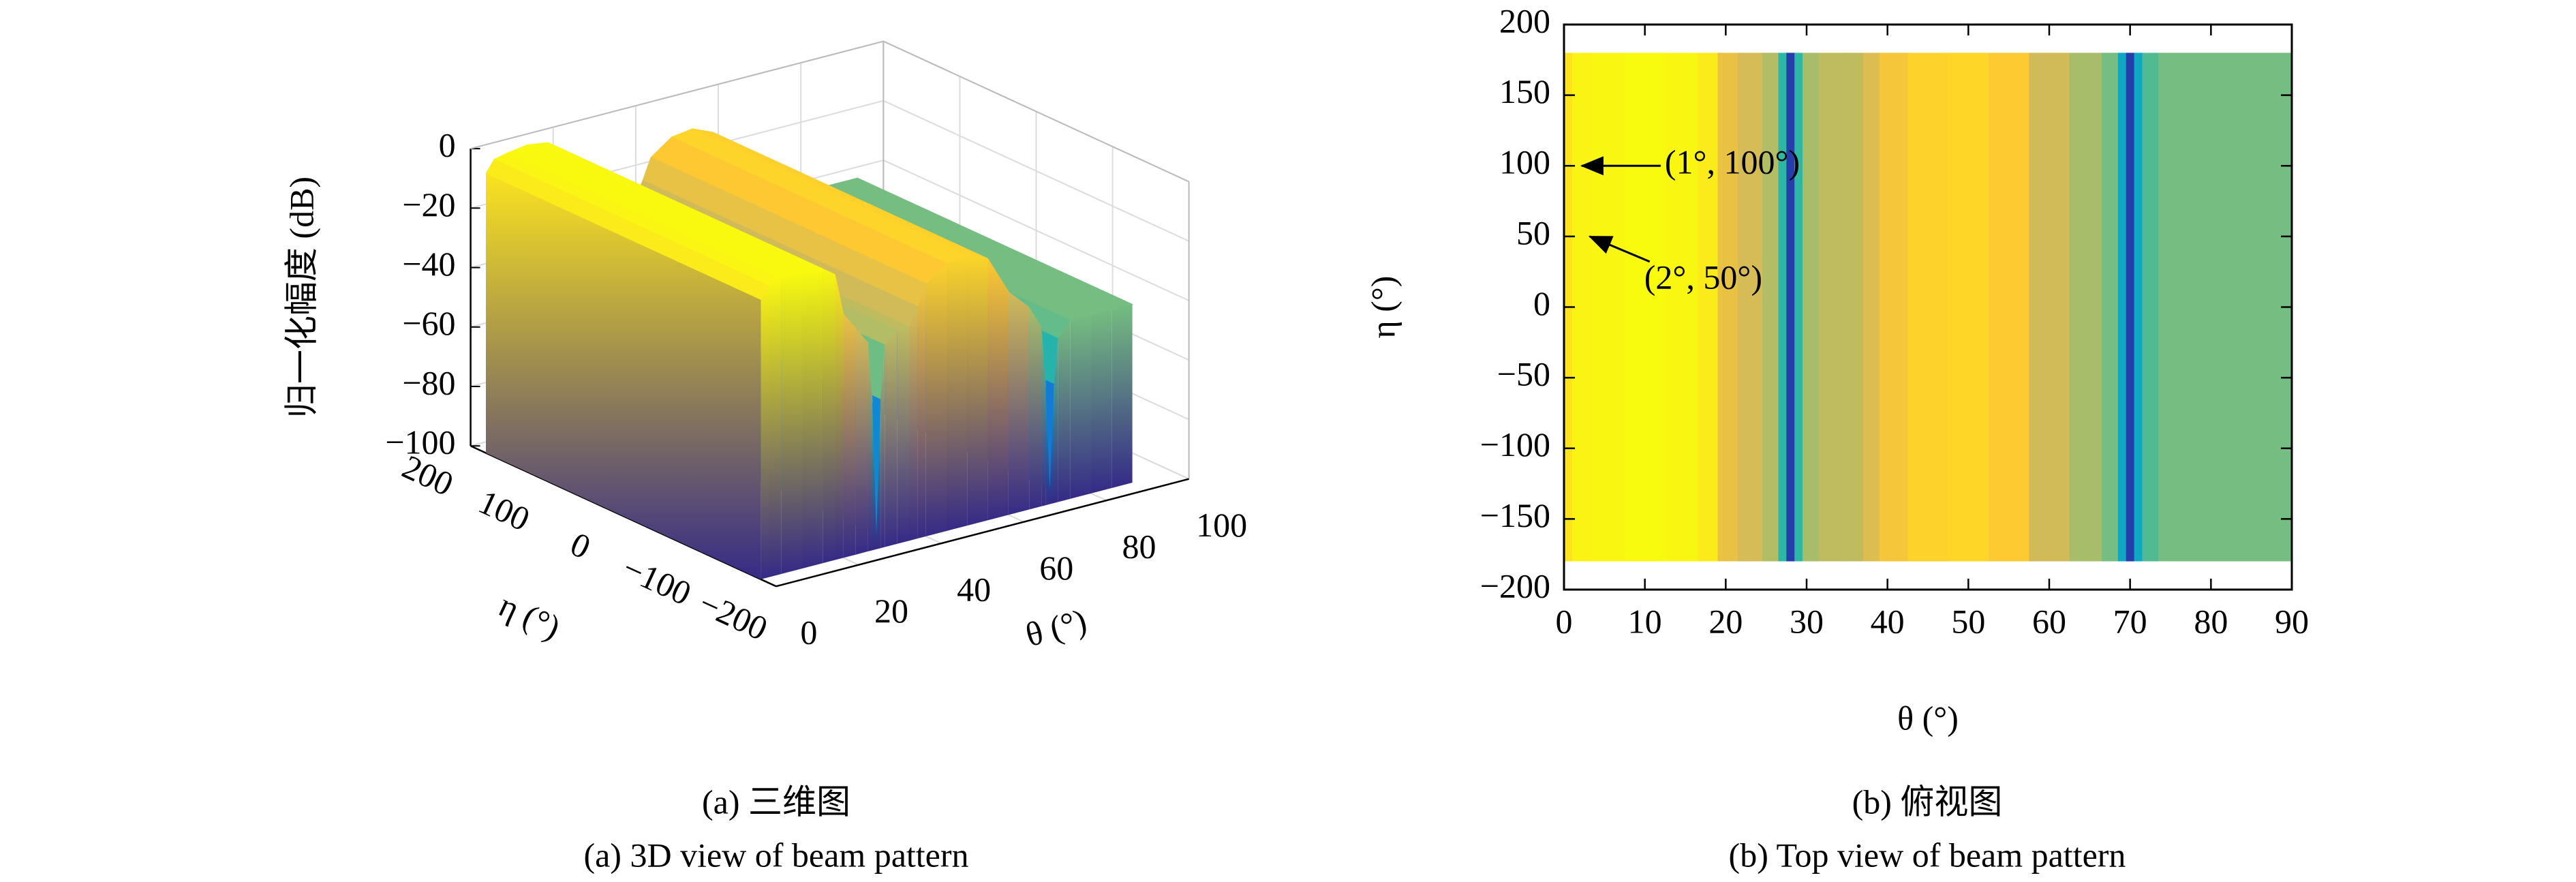 The height and width of the screenshot is (882, 2576). Describe the element at coordinates (1524, 20) in the screenshot. I see `y-tick-label: 200` at that location.